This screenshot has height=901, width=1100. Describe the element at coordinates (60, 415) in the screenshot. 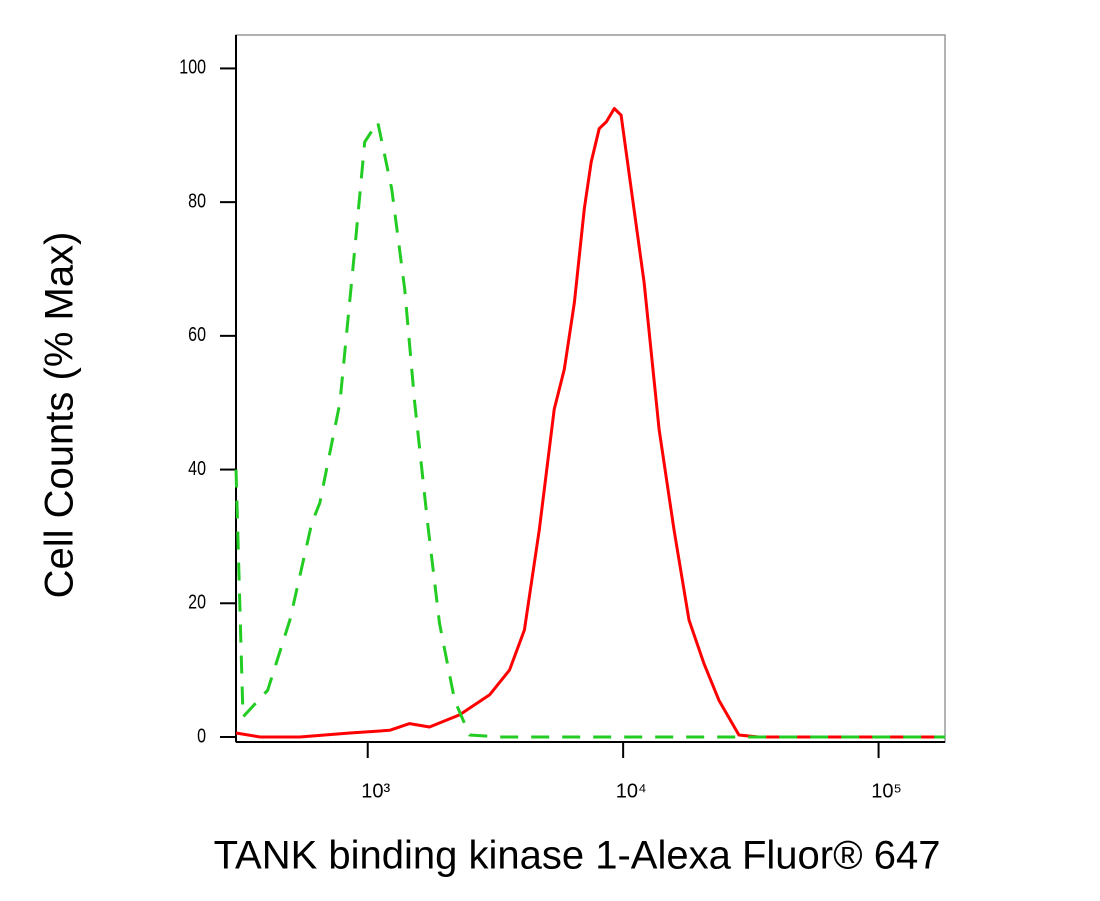

I see `y-axis-label: Cell Counts (% Max)` at that location.